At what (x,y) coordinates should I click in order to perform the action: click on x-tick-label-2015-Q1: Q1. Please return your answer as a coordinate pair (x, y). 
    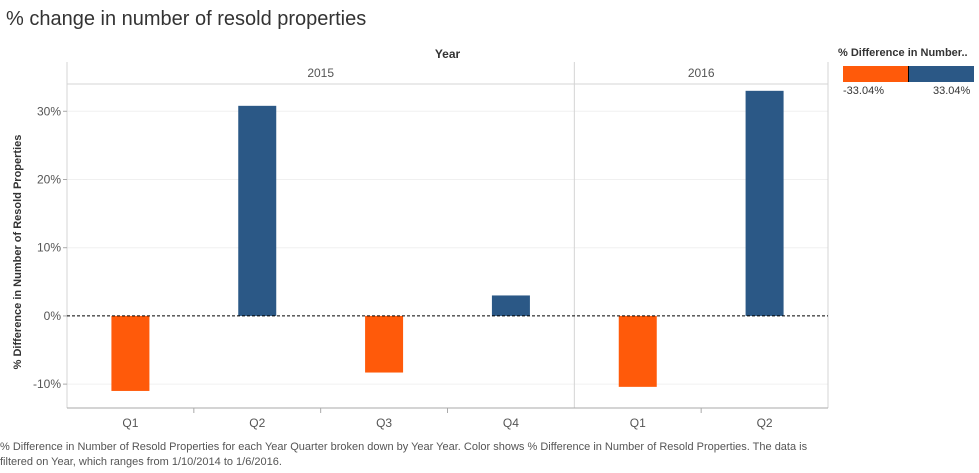
    Looking at the image, I should click on (130, 423).